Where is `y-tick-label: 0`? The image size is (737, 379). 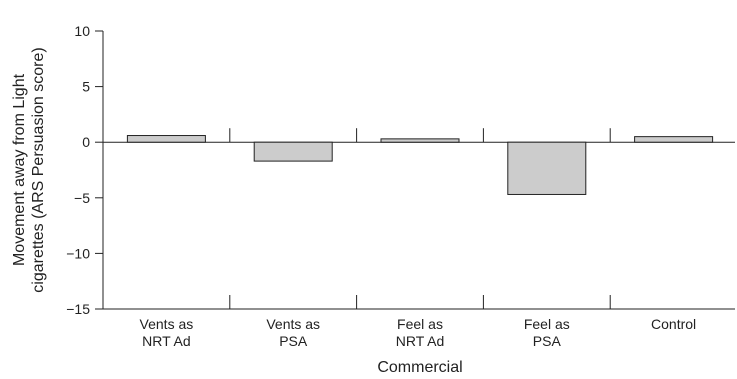
y-tick-label: 0 is located at coordinates (86, 142).